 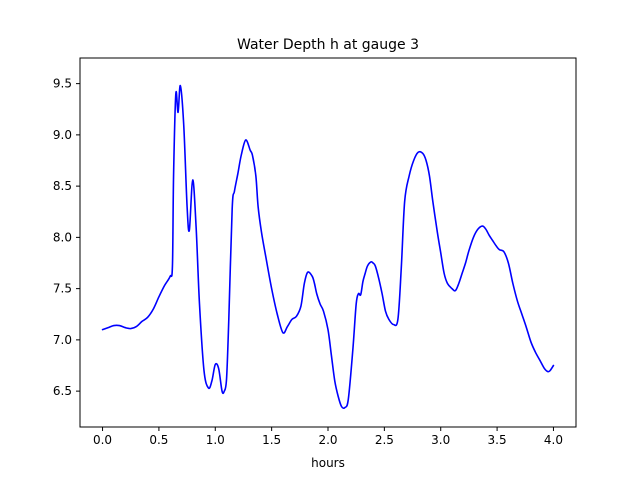 I want to click on x-tick-label: 3.0, so click(x=440, y=440).